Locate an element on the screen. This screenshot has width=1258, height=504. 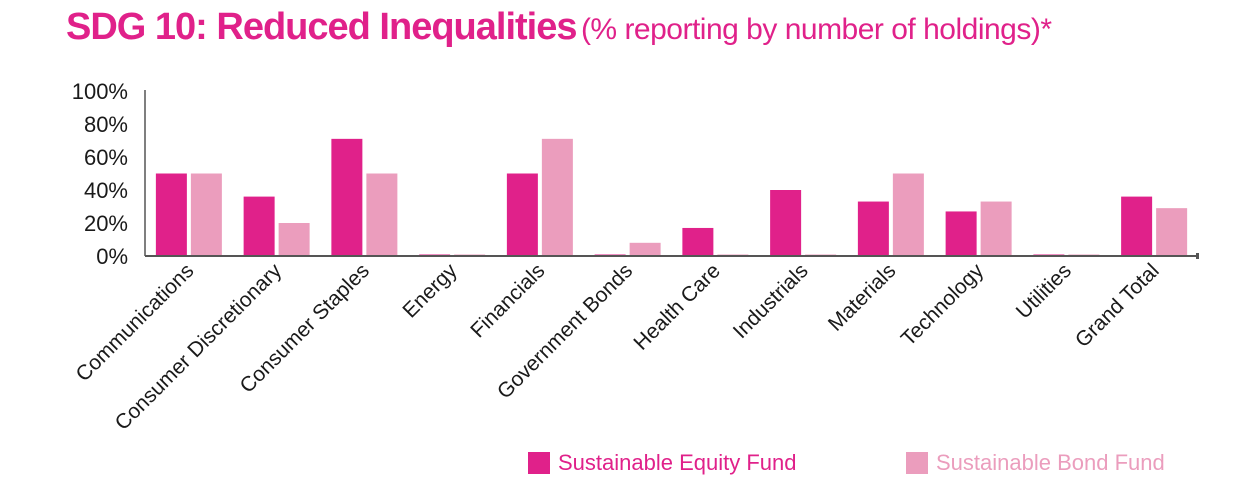
legend-item-bond: Sustainable Bond Fund is located at coordinates (1035, 463).